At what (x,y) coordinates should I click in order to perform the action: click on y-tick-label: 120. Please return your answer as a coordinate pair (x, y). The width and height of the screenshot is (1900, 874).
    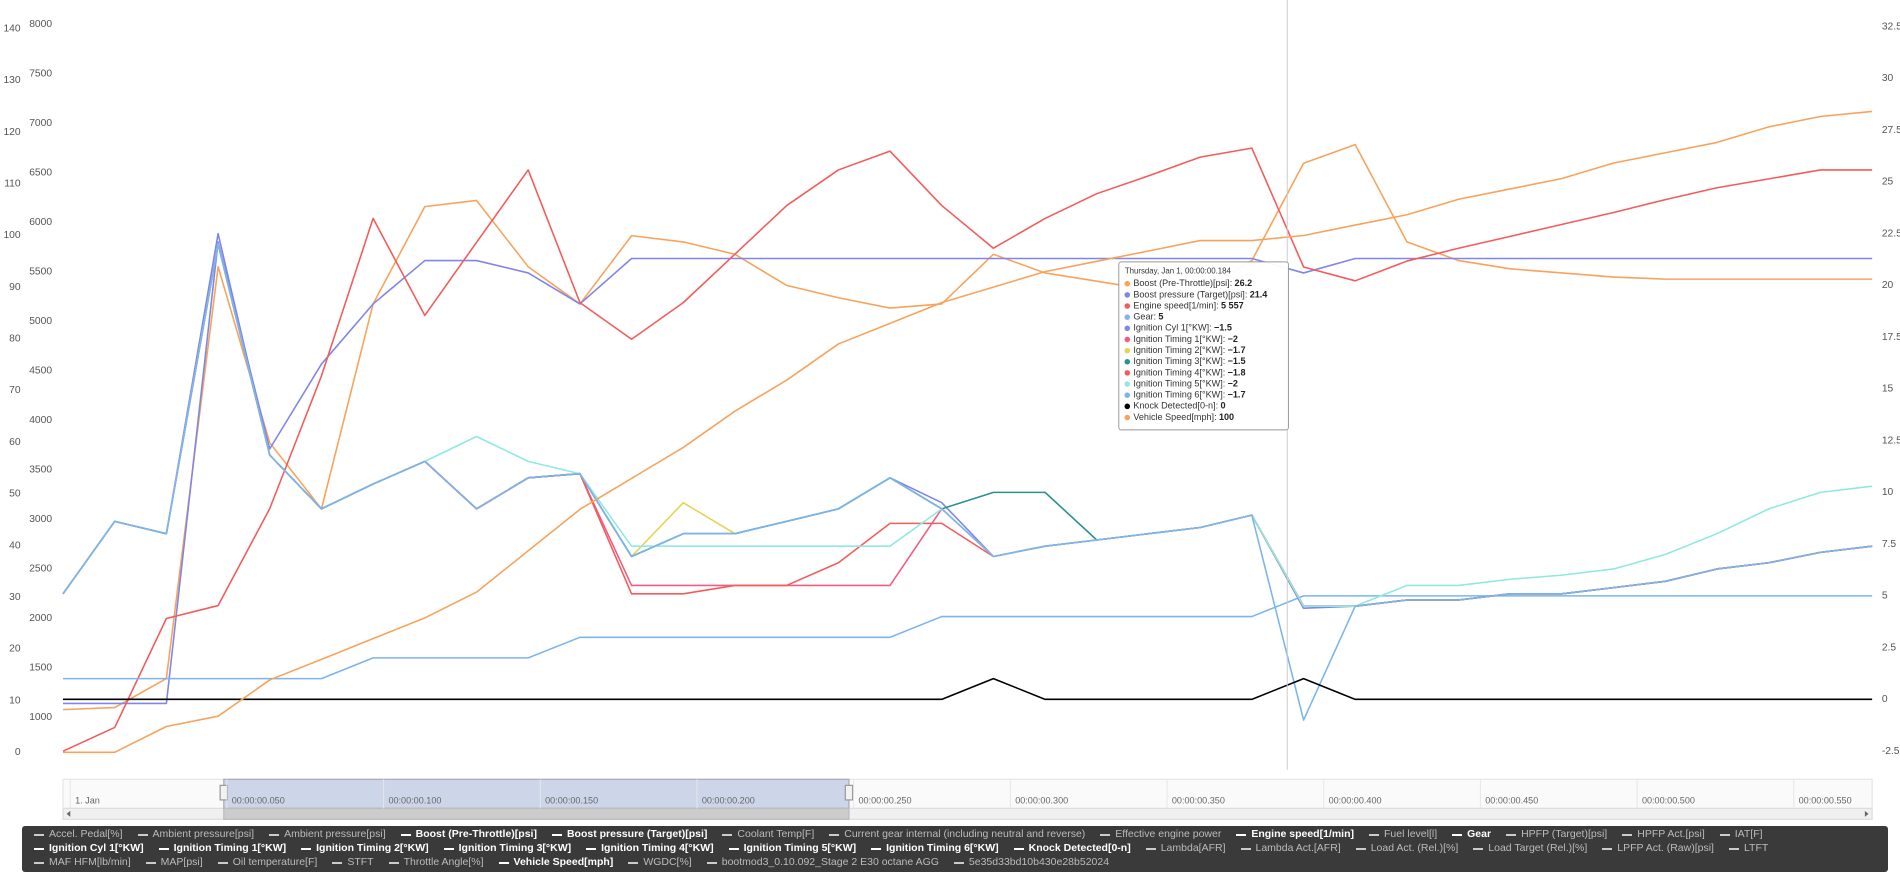
    Looking at the image, I should click on (11, 132).